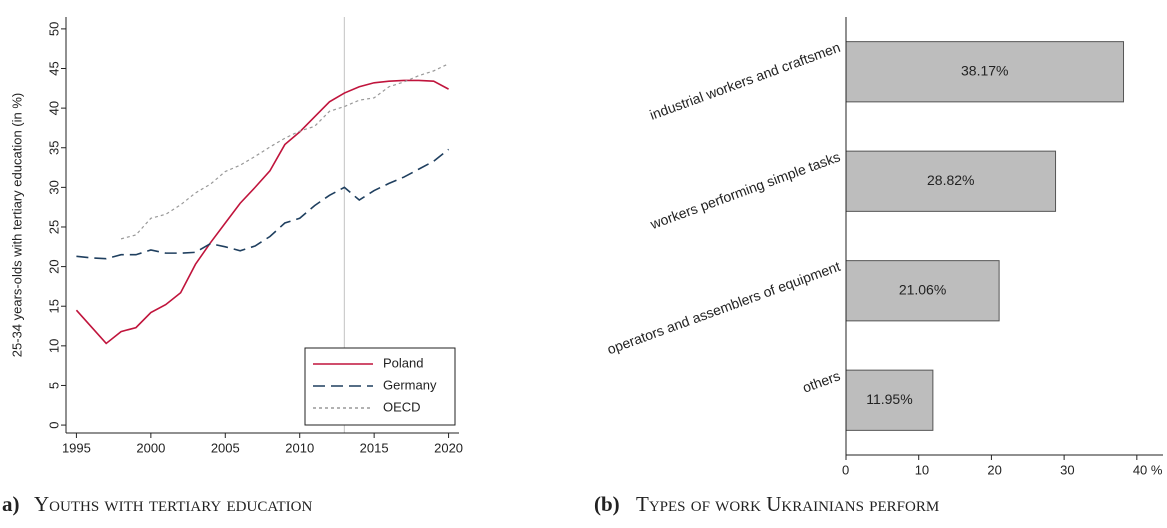 Image resolution: width=1167 pixels, height=528 pixels. What do you see at coordinates (225, 447) in the screenshot?
I see `x-tick-label: 2005` at bounding box center [225, 447].